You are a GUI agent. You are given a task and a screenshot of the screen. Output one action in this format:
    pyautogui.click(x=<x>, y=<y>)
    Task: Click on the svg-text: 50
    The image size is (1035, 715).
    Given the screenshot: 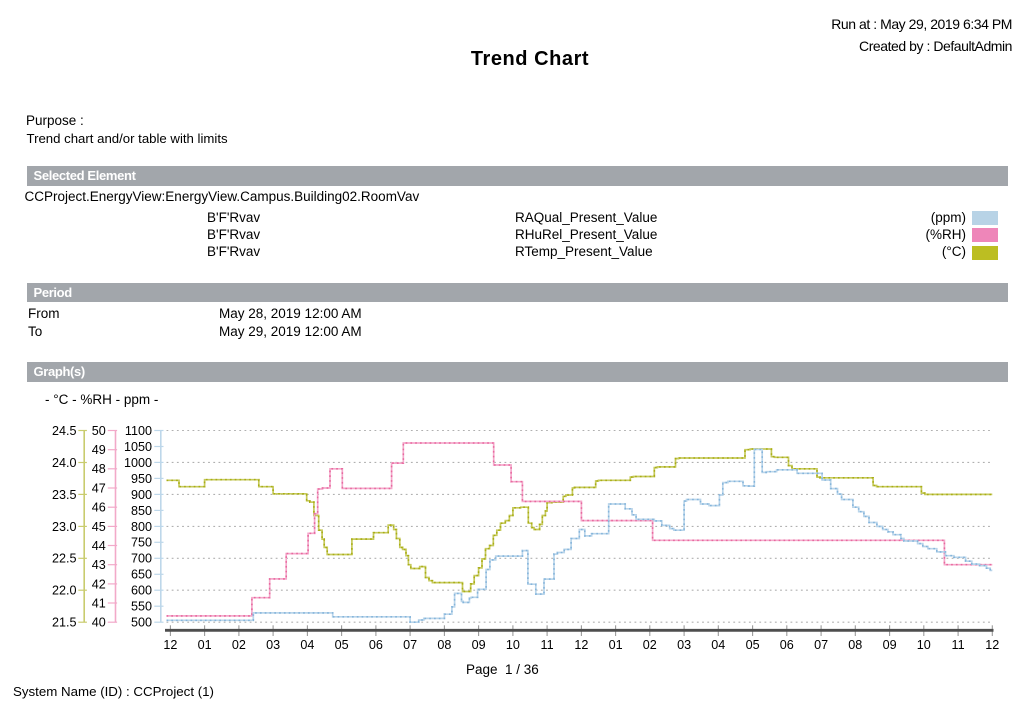 What is the action you would take?
    pyautogui.click(x=99, y=431)
    